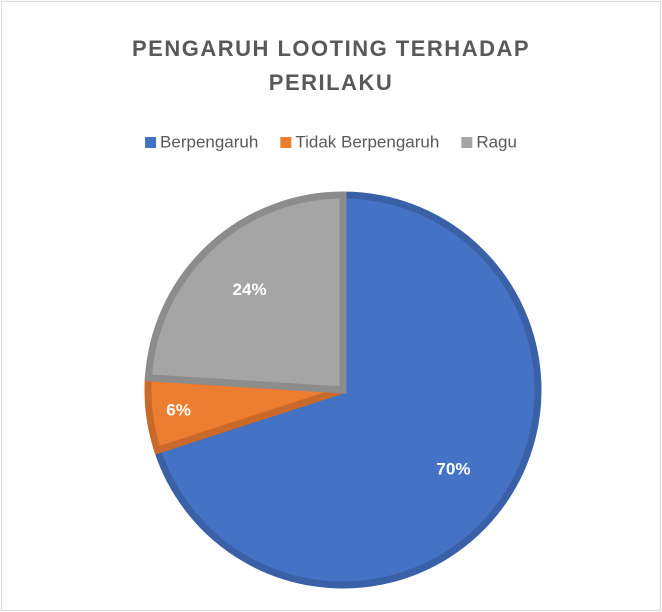  What do you see at coordinates (178, 409) in the screenshot?
I see `data-label: 6%` at bounding box center [178, 409].